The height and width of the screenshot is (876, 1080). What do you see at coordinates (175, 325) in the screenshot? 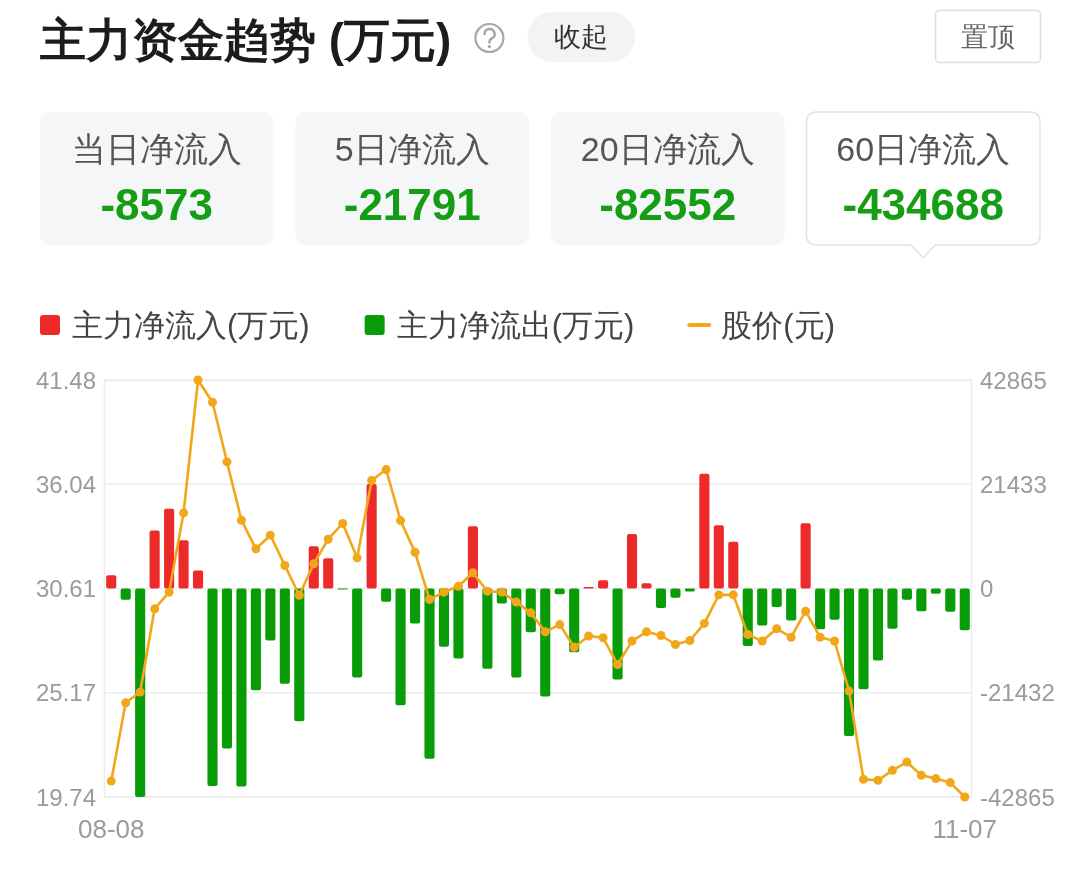
I see `legend-item: 主力净流入(万元)` at bounding box center [175, 325].